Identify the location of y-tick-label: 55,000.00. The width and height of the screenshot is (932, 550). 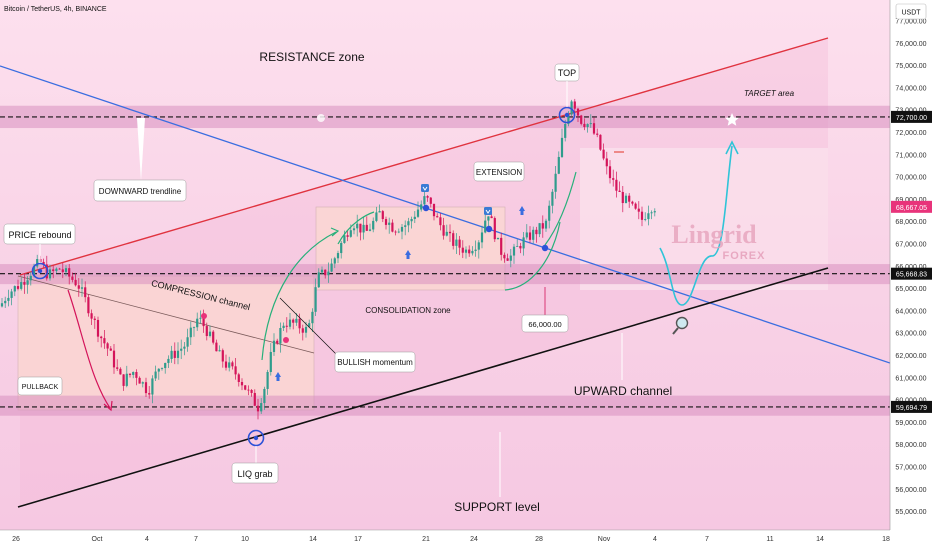
(910, 512).